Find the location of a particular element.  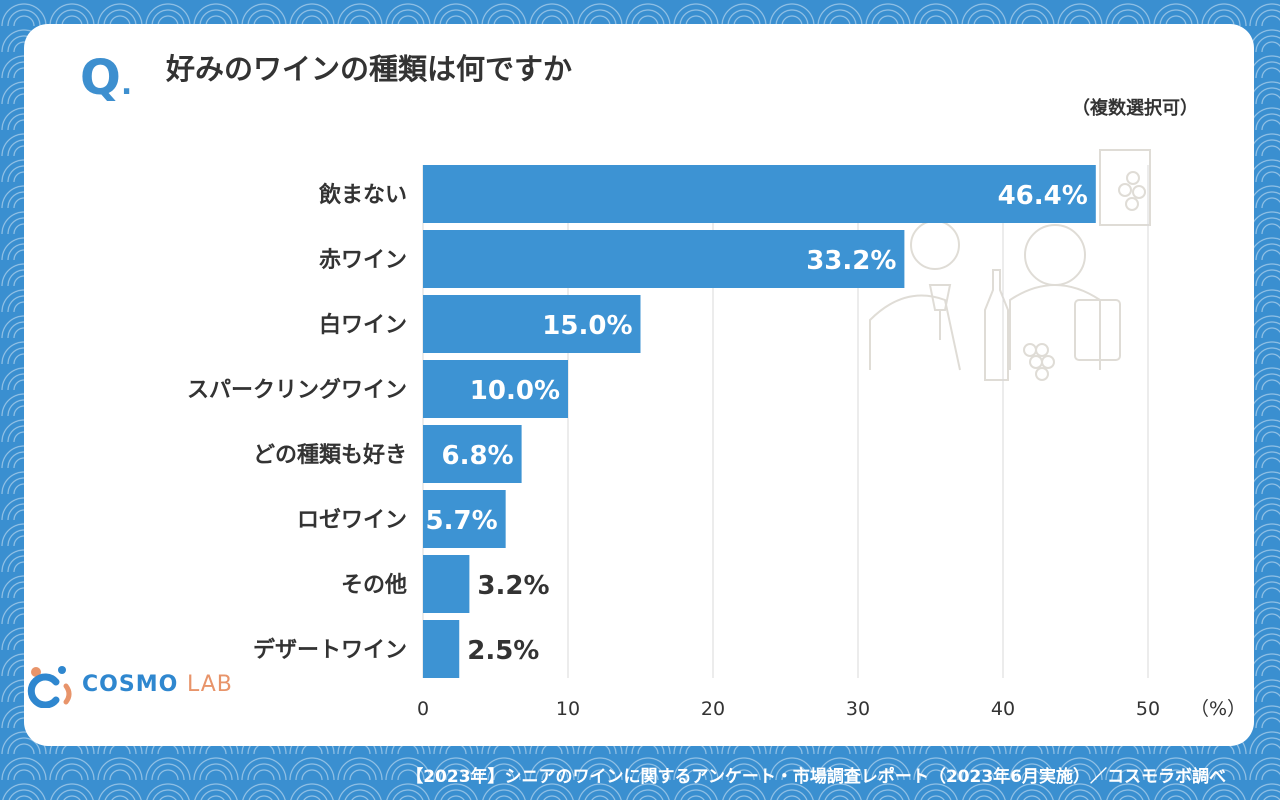

category-label: どの種類も好き is located at coordinates (330, 455).